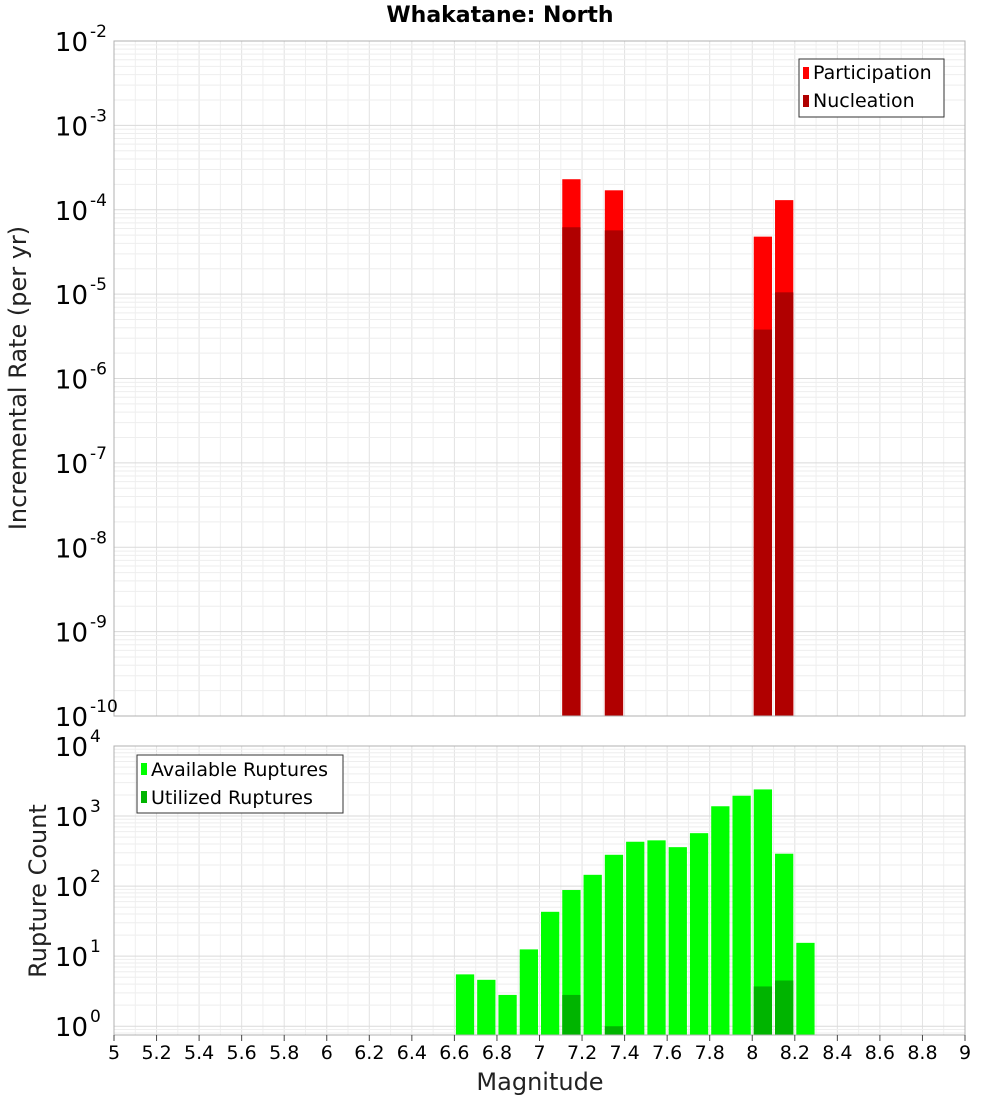 This screenshot has width=1000, height=1100. I want to click on svg-text: -10, so click(104, 707).